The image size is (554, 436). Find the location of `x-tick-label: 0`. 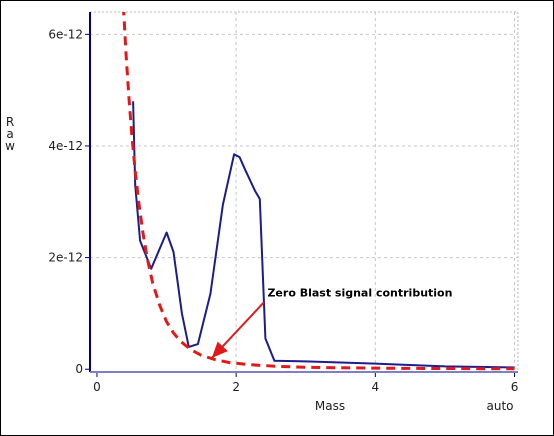

x-tick-label: 0 is located at coordinates (97, 387).